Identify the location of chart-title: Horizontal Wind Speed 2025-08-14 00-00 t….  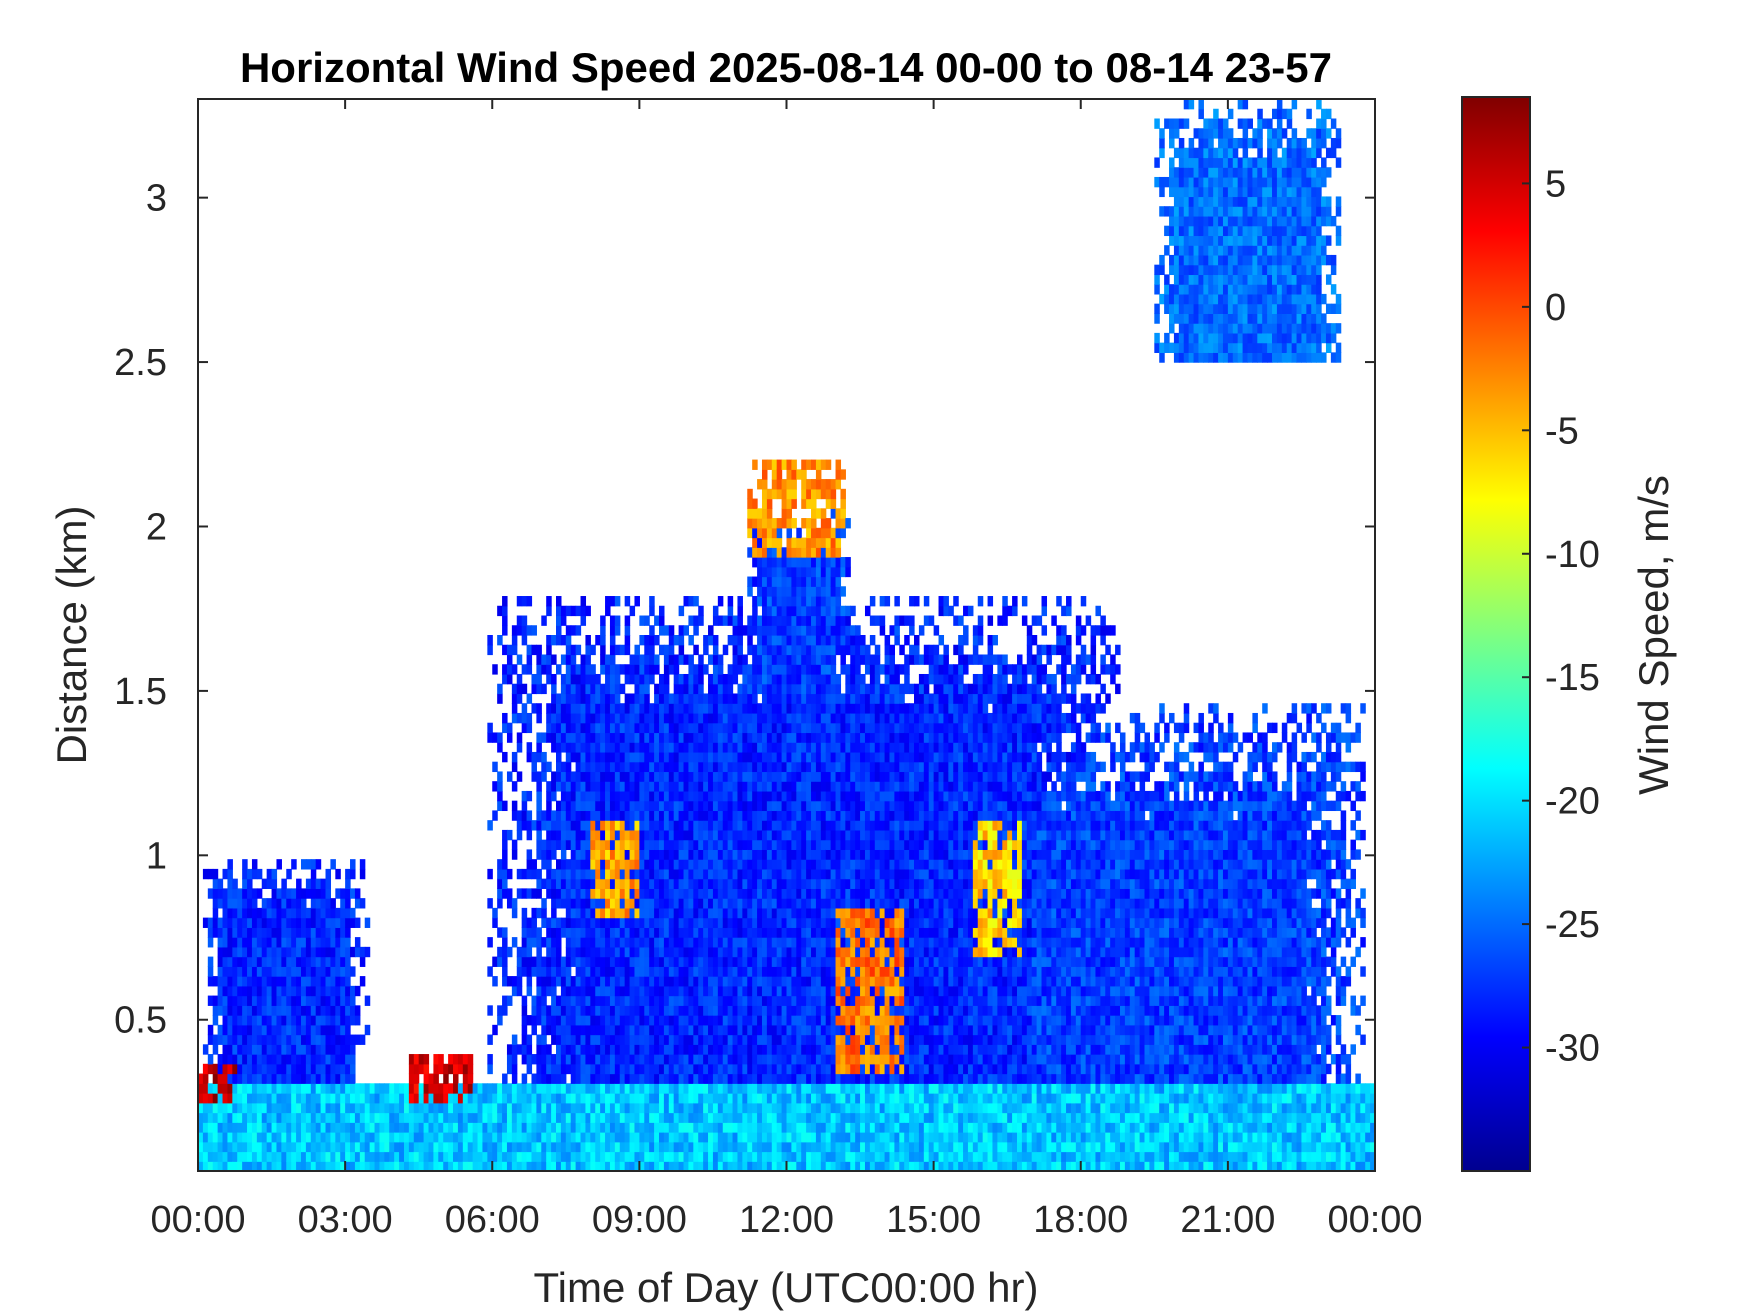
(786, 67).